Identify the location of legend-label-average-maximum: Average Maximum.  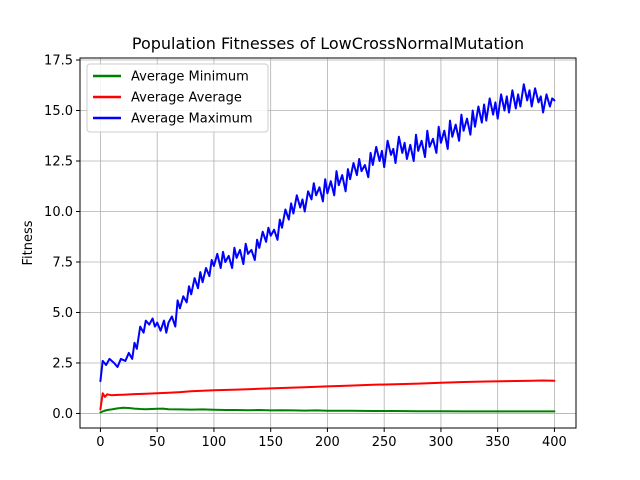
(192, 119).